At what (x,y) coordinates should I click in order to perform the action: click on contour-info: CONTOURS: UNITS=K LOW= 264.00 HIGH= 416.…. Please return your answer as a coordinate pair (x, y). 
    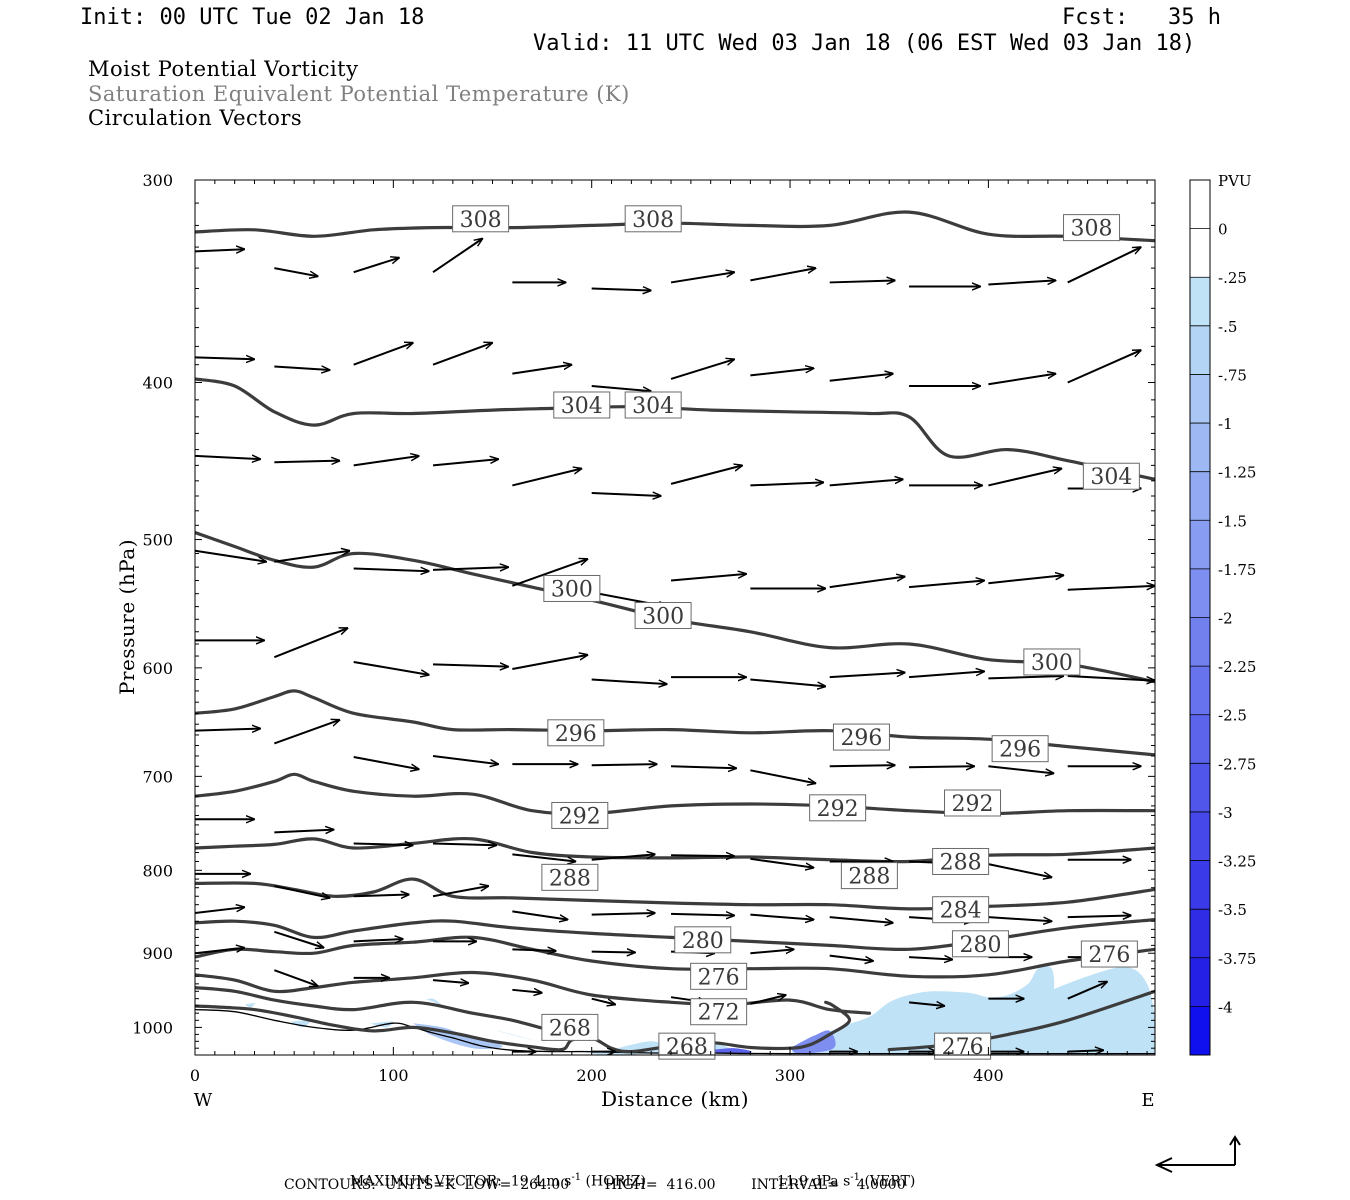
    Looking at the image, I should click on (595, 1185).